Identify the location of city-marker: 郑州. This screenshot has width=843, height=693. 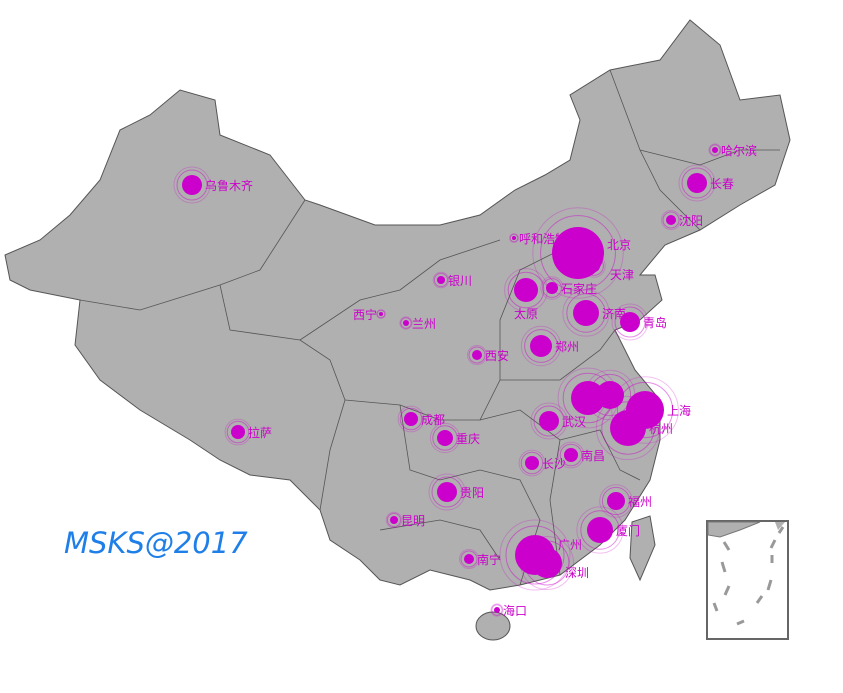
(549, 346).